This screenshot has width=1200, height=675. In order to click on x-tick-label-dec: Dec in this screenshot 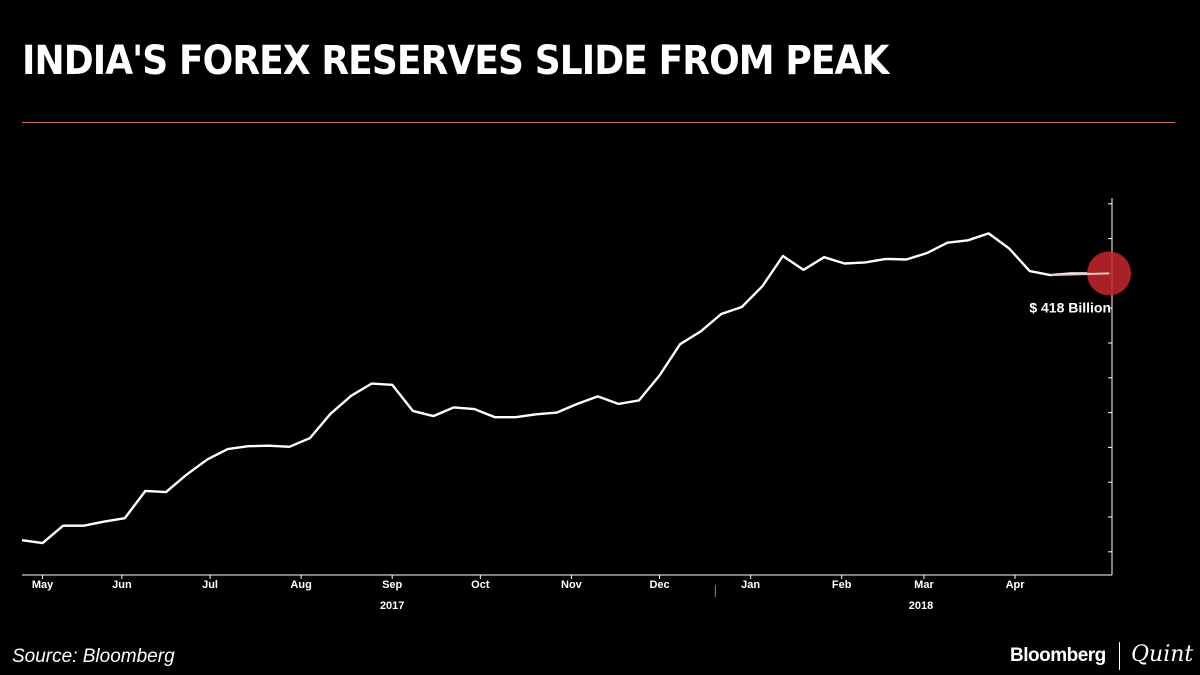, I will do `click(659, 585)`.